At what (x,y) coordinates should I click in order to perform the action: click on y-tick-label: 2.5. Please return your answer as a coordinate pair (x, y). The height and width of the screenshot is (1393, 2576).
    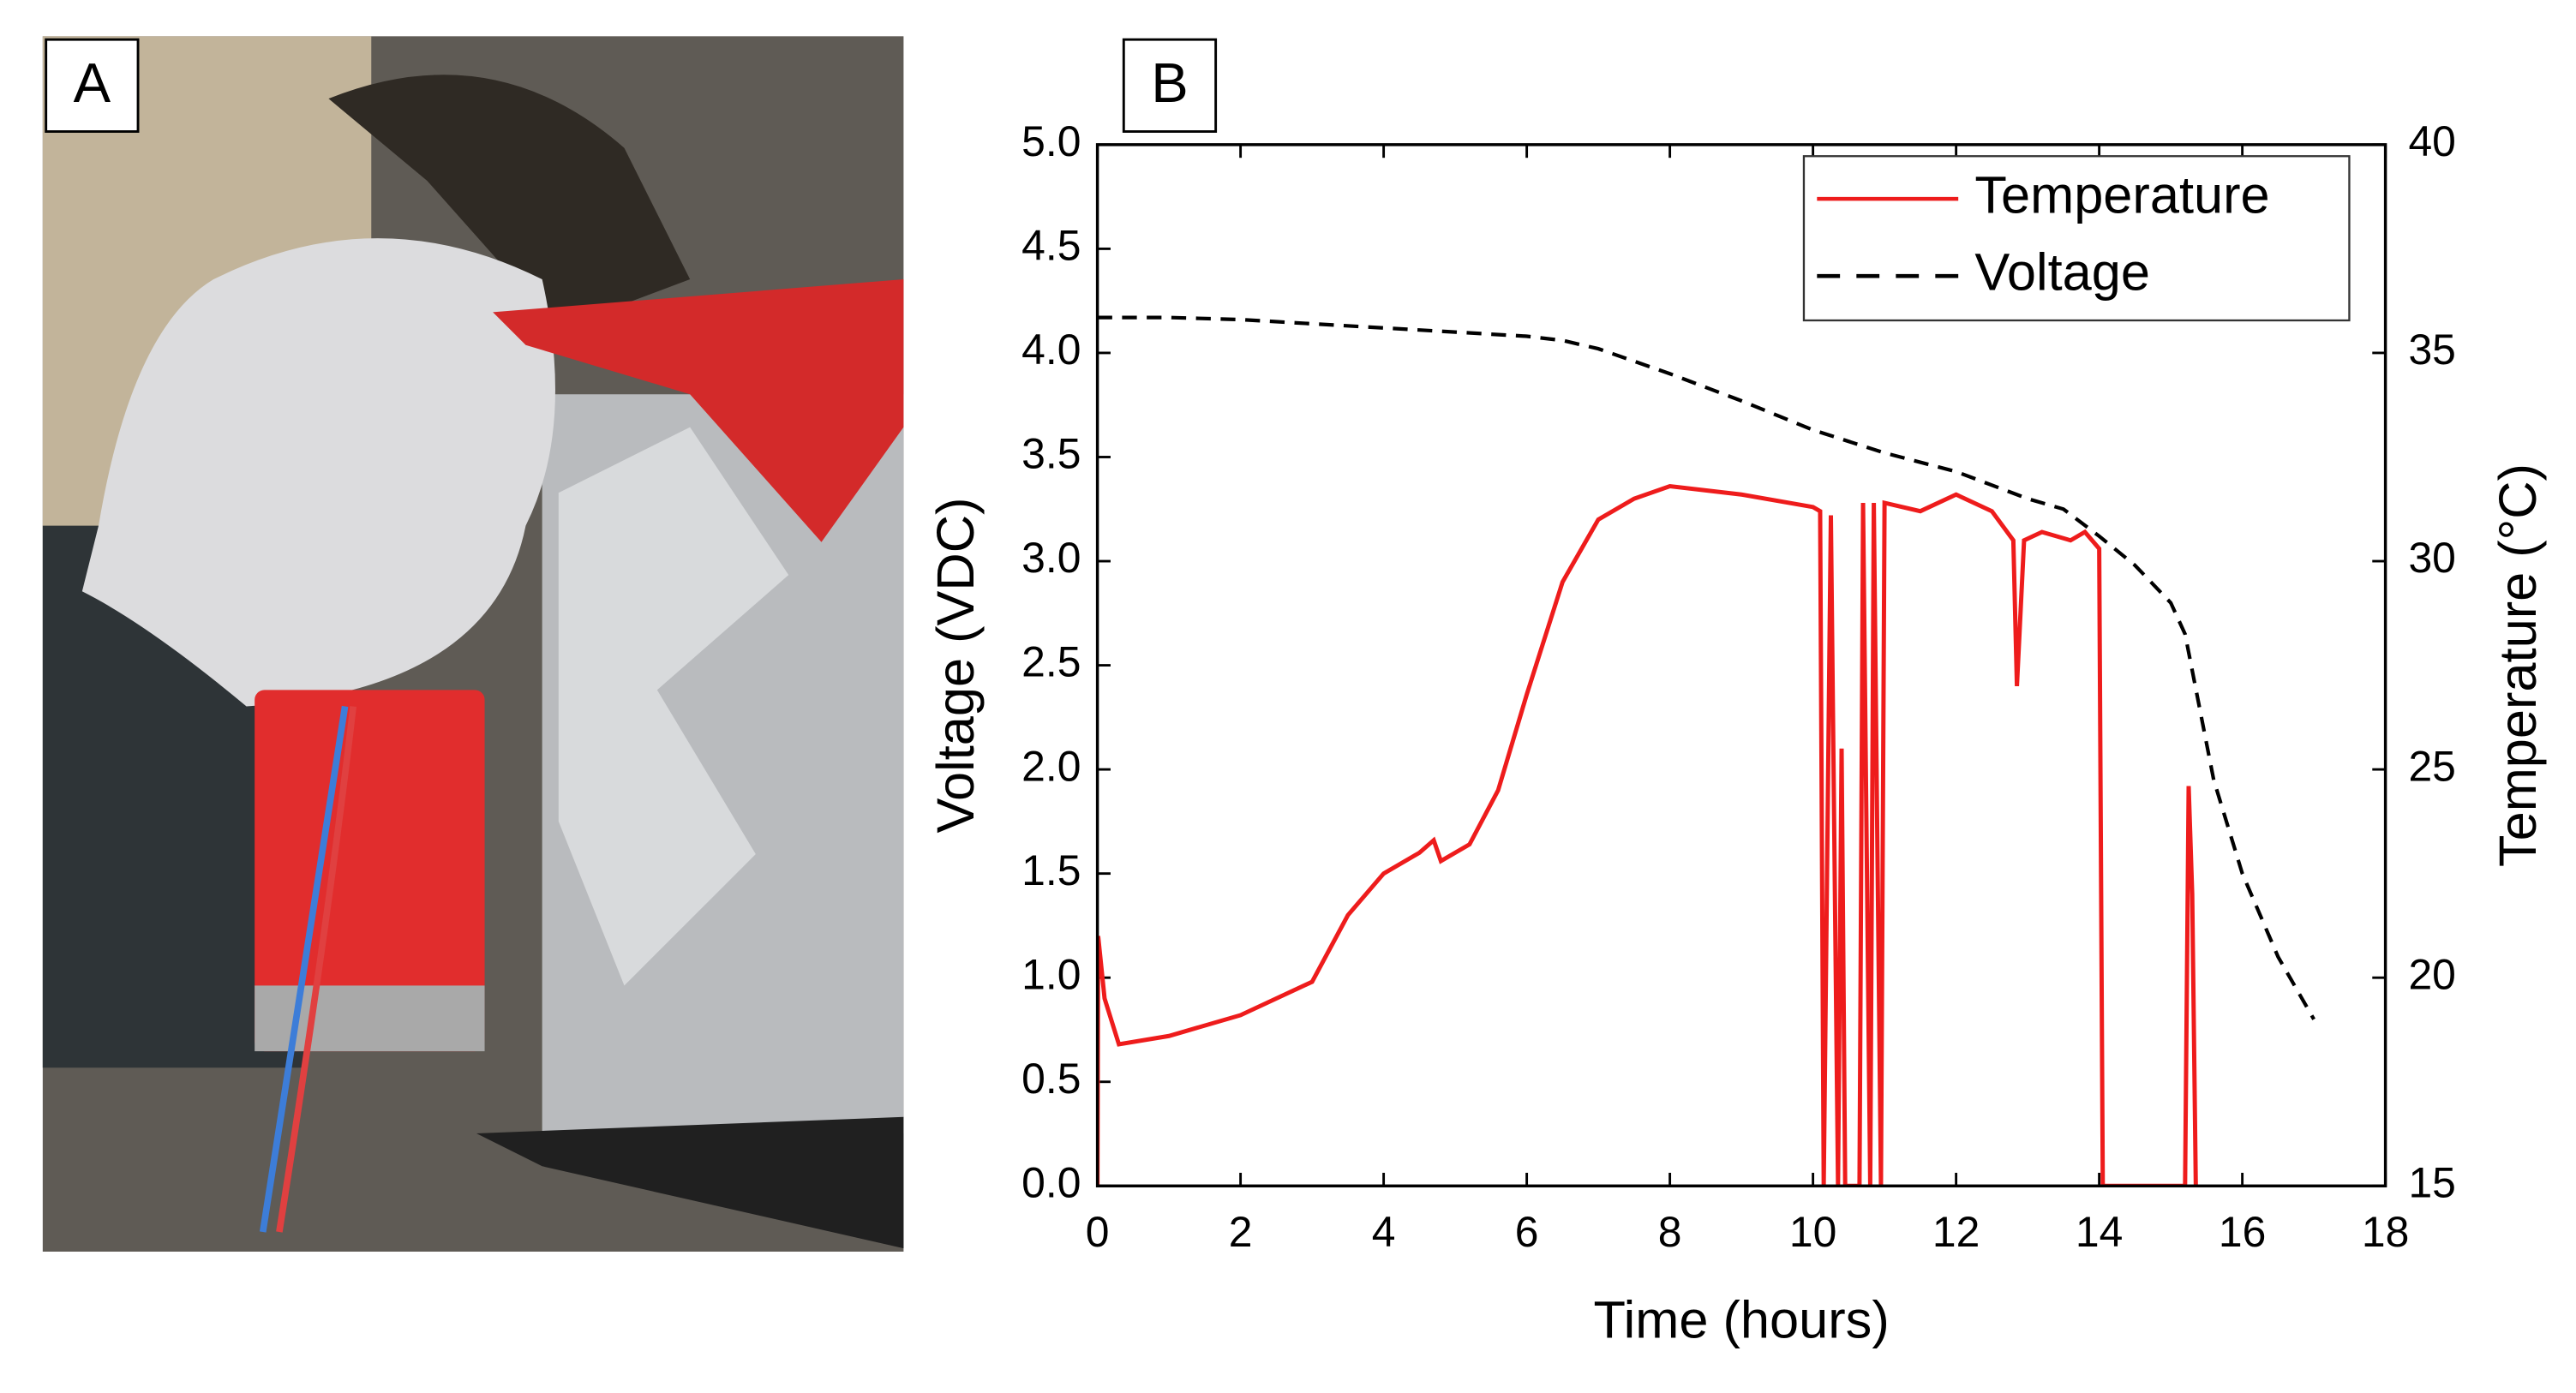
    Looking at the image, I should click on (1051, 662).